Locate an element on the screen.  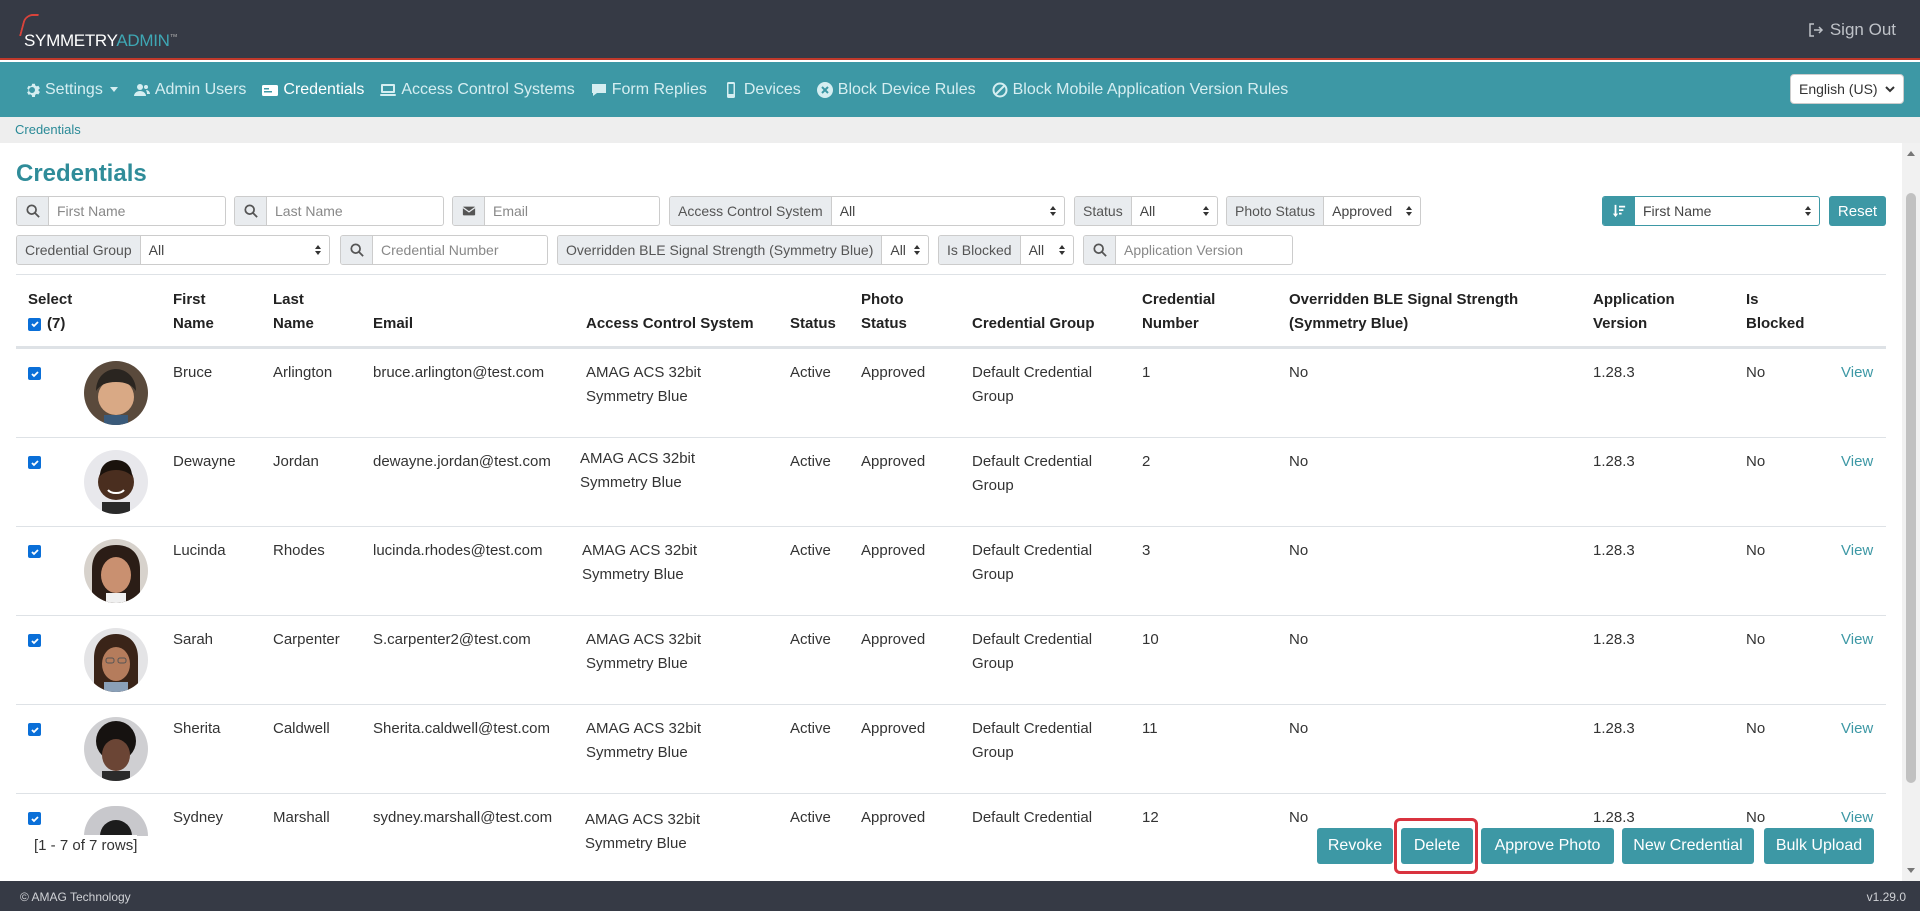
col-last-name-line1: Last is located at coordinates (288, 299).